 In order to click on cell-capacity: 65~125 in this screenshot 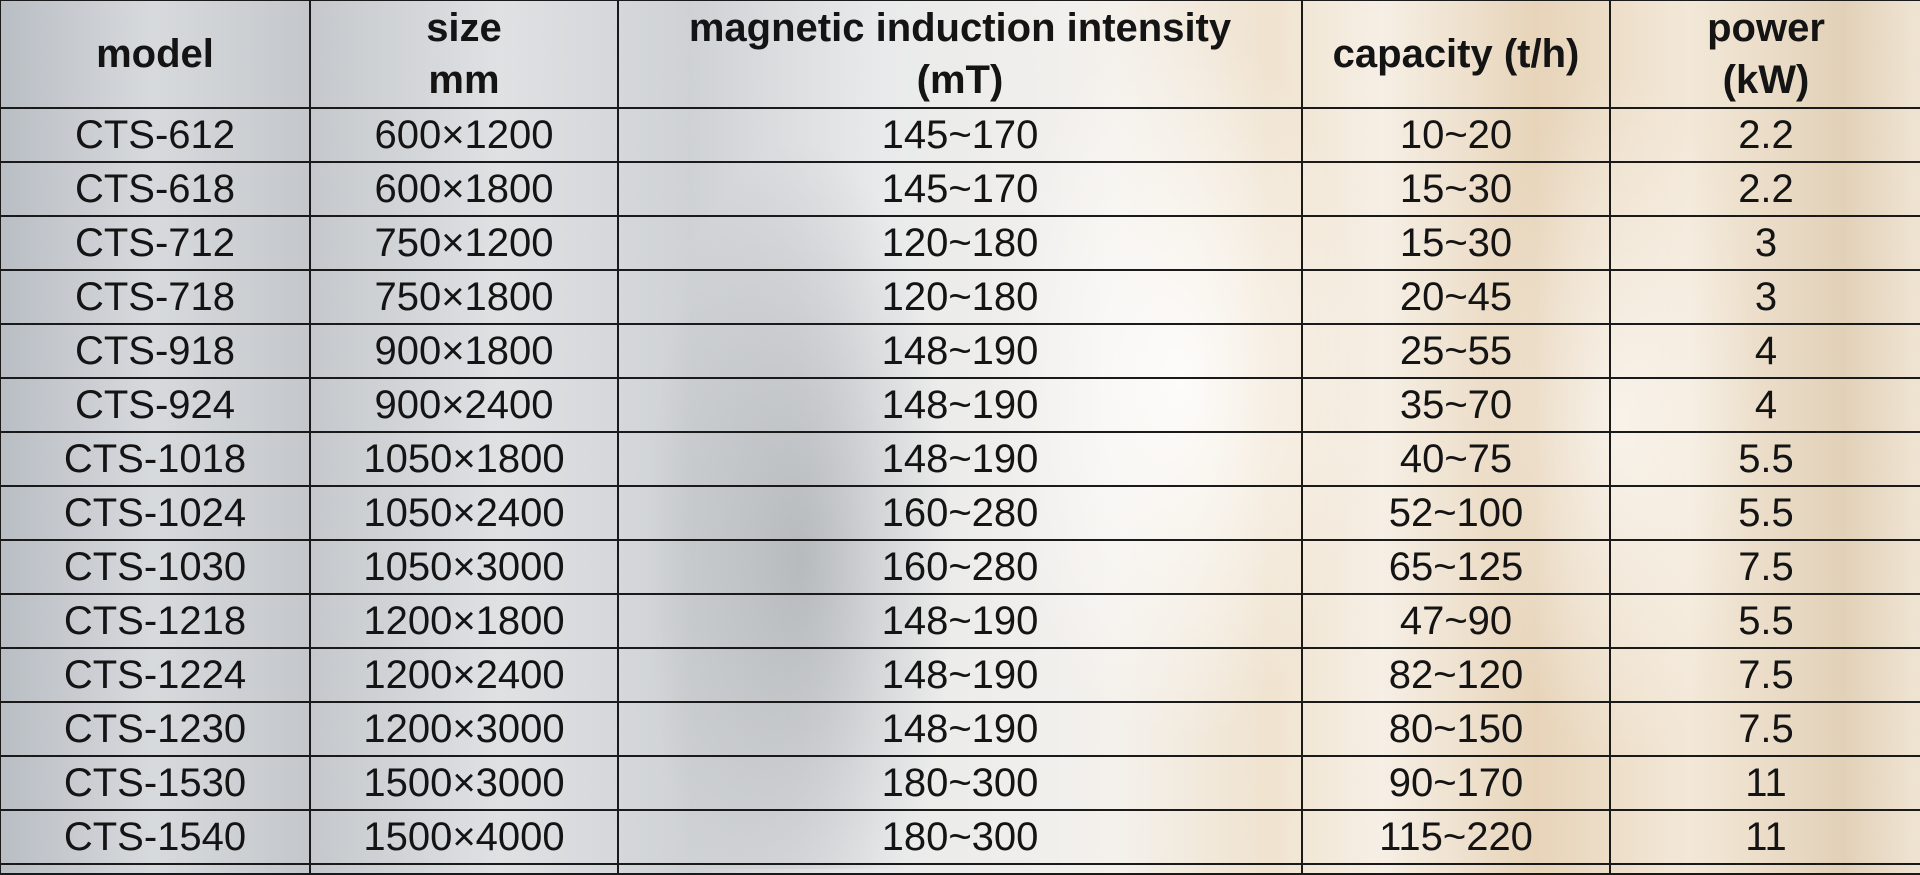, I will do `click(1456, 567)`.